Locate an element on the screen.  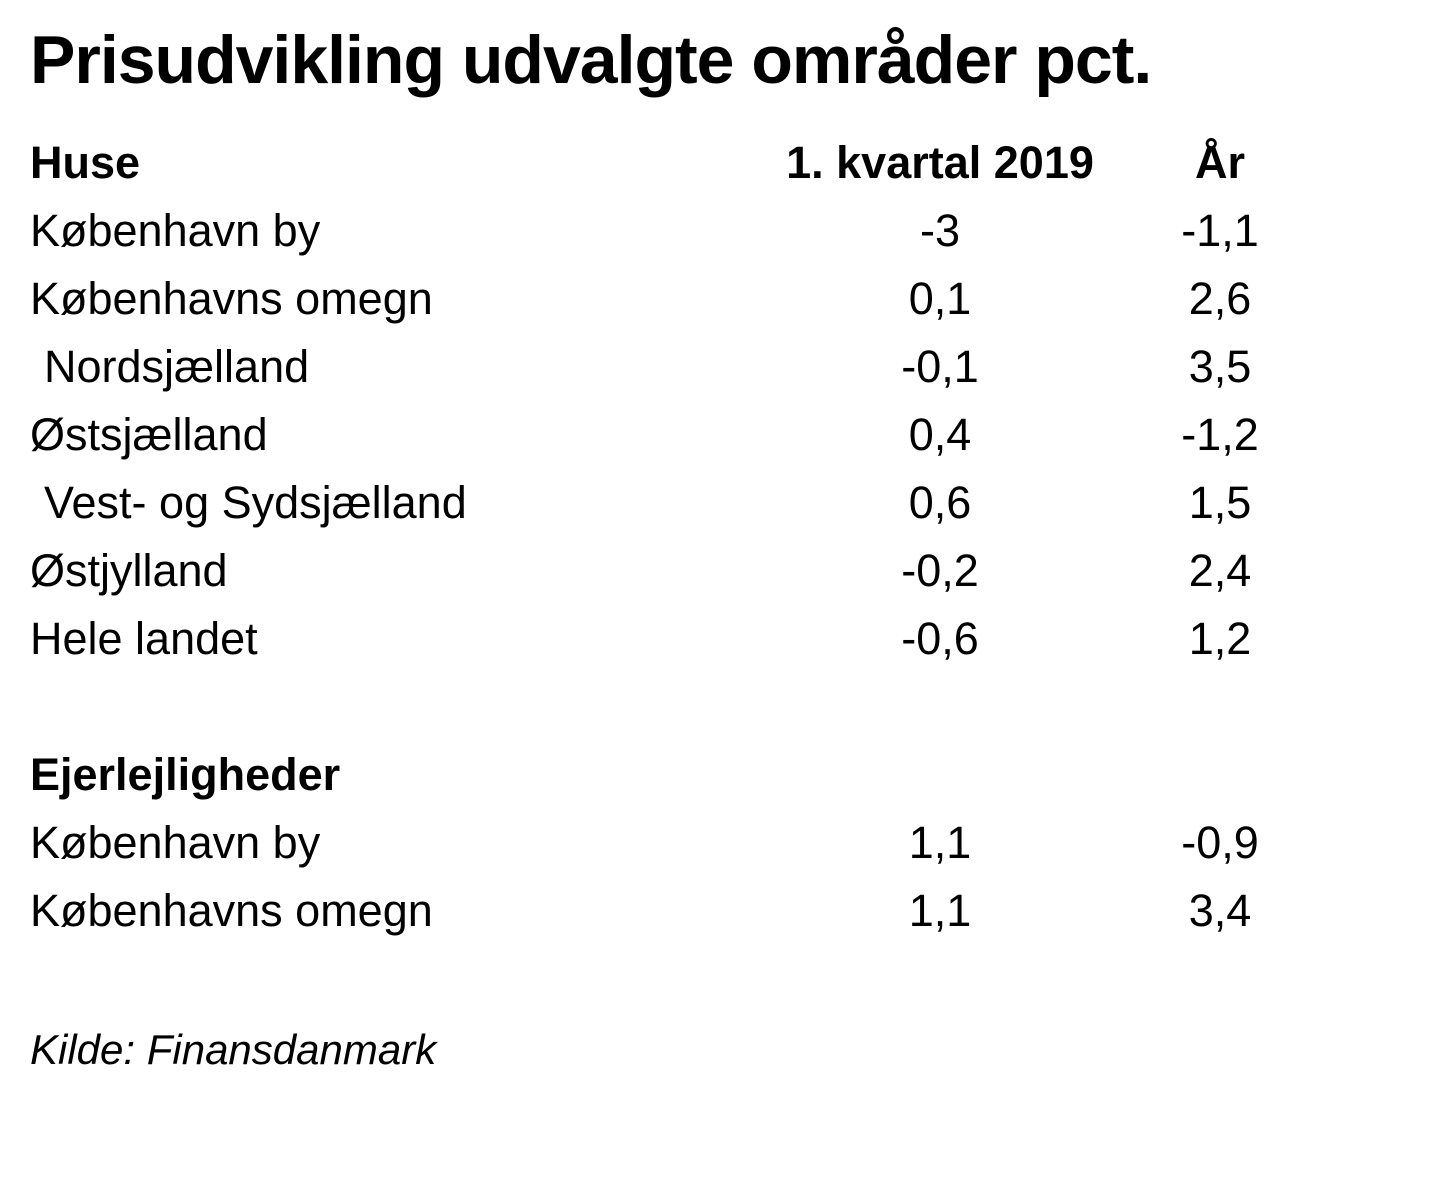
row-label: Vest- og Sydsjælland is located at coordinates (255, 502).